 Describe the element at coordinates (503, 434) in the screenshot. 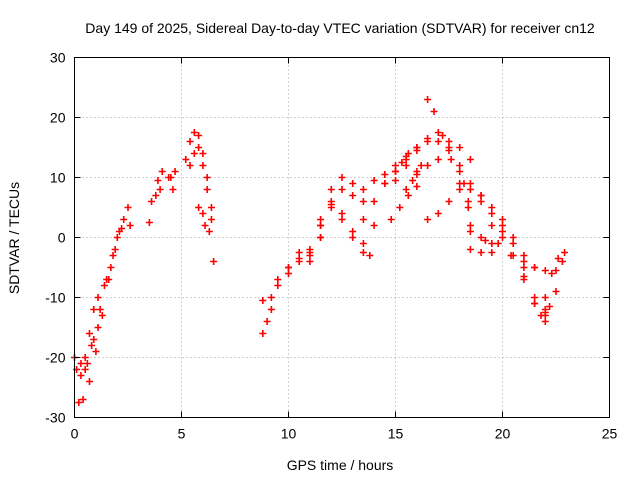

I see `x-tick-label: 20` at that location.